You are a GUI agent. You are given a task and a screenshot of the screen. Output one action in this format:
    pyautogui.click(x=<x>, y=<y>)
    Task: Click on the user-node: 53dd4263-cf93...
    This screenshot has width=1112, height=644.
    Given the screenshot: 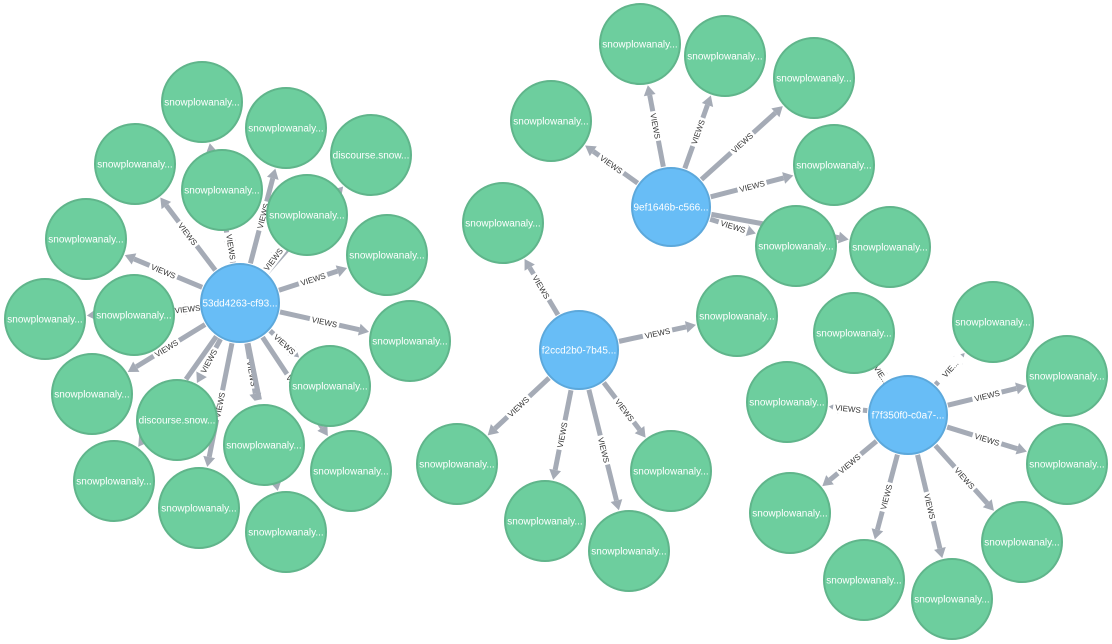 What is the action you would take?
    pyautogui.click(x=240, y=303)
    